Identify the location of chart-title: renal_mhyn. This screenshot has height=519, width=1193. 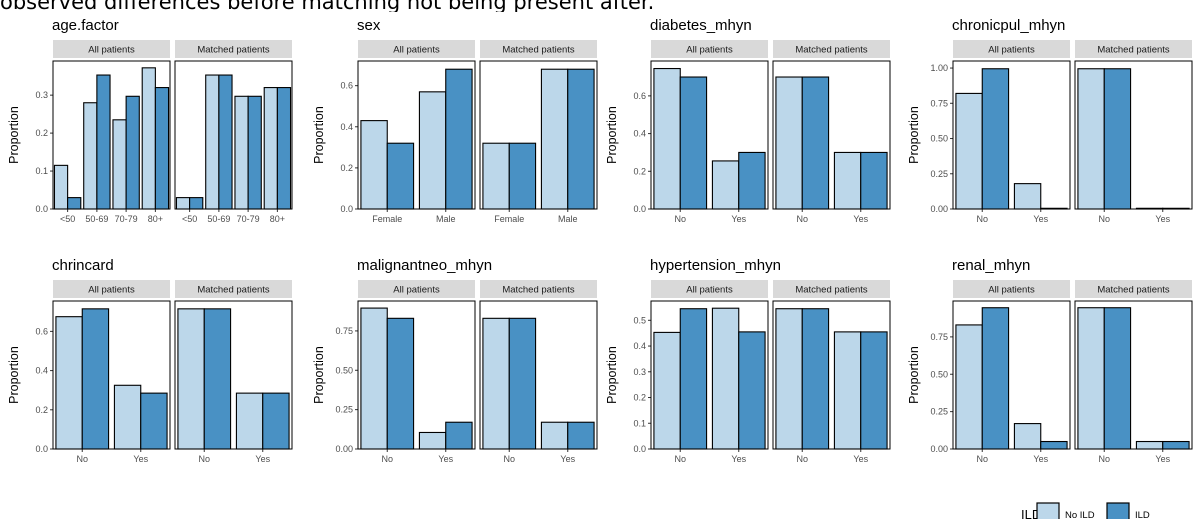
(991, 265).